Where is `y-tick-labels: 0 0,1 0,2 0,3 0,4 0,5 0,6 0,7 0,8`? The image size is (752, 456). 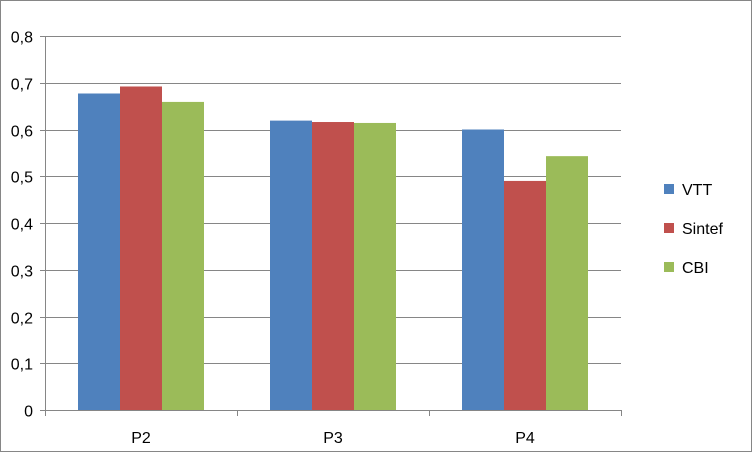
y-tick-labels: 0 0,1 0,2 0,3 0,4 0,5 0,6 0,7 0,8 is located at coordinates (22, 225).